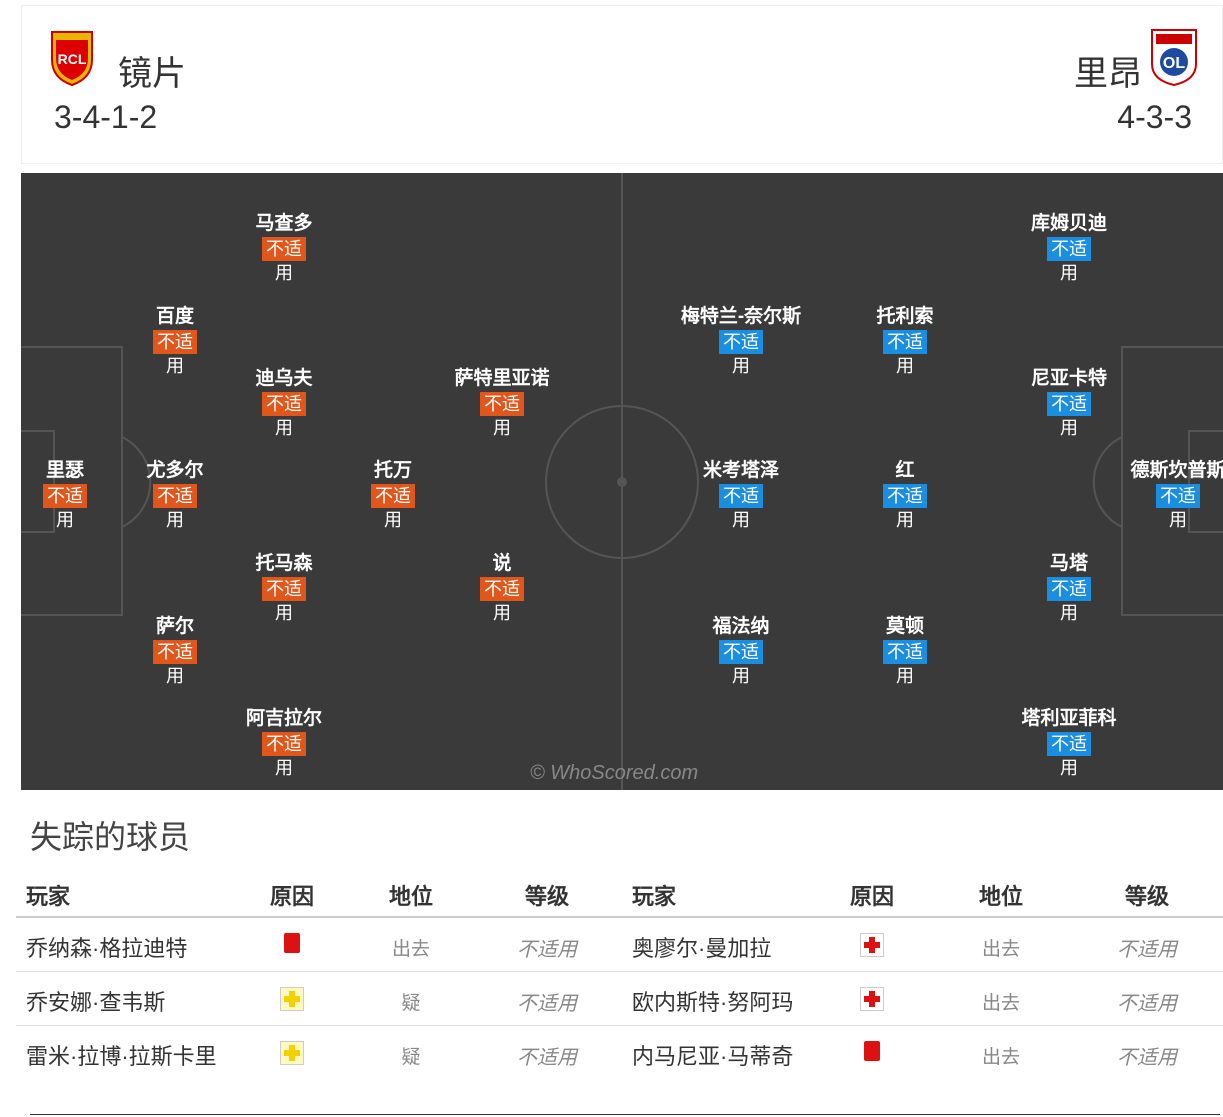 This screenshot has width=1223, height=1117. I want to click on player-name: 说, so click(502, 563).